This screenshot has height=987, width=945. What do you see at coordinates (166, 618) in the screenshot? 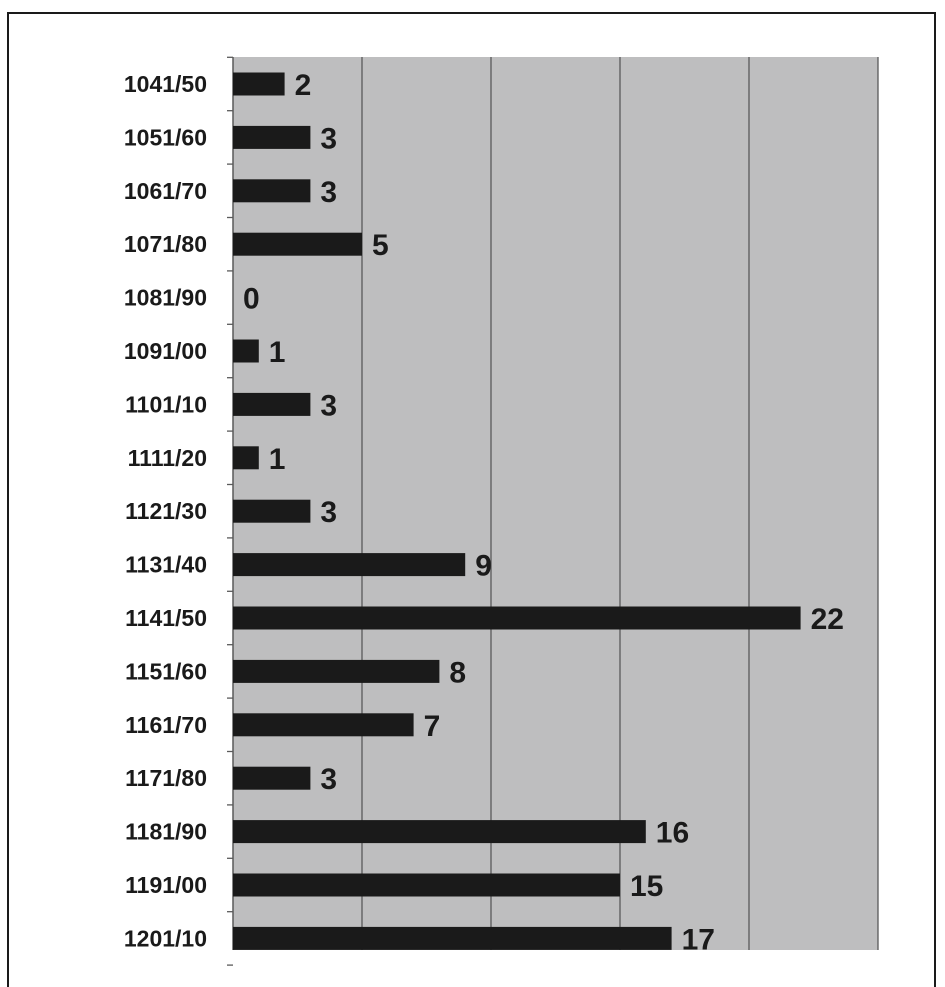
I see `category-label: 1141/50` at bounding box center [166, 618].